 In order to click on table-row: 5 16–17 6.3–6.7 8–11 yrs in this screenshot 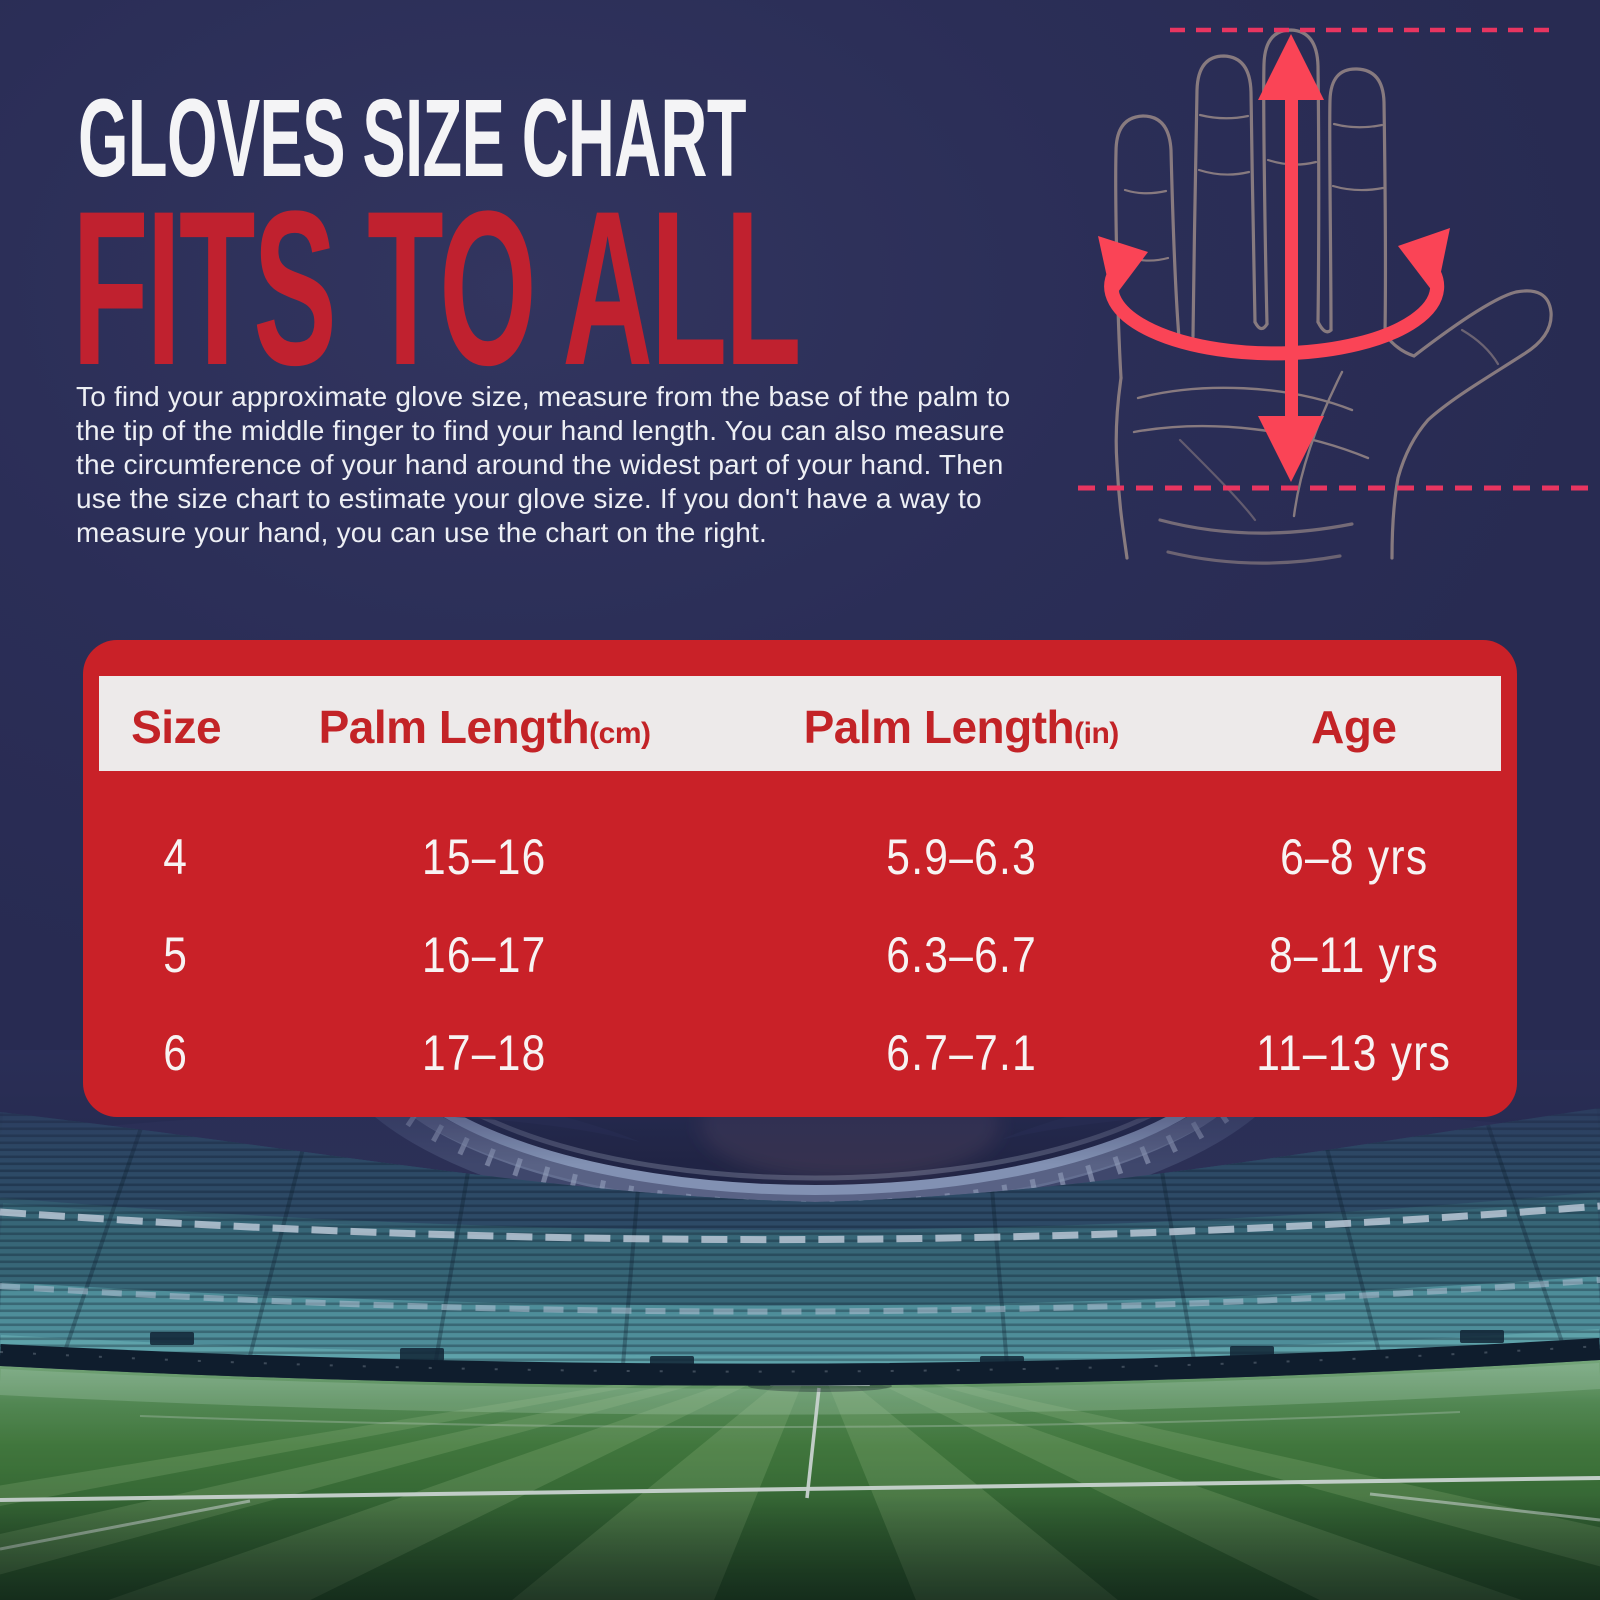, I will do `click(800, 955)`.